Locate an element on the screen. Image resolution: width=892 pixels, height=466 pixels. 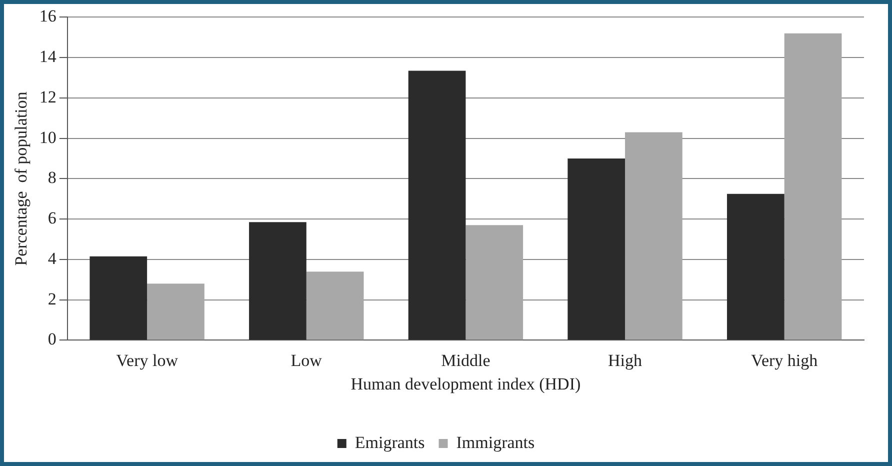
x-tick-label: Middle is located at coordinates (465, 360).